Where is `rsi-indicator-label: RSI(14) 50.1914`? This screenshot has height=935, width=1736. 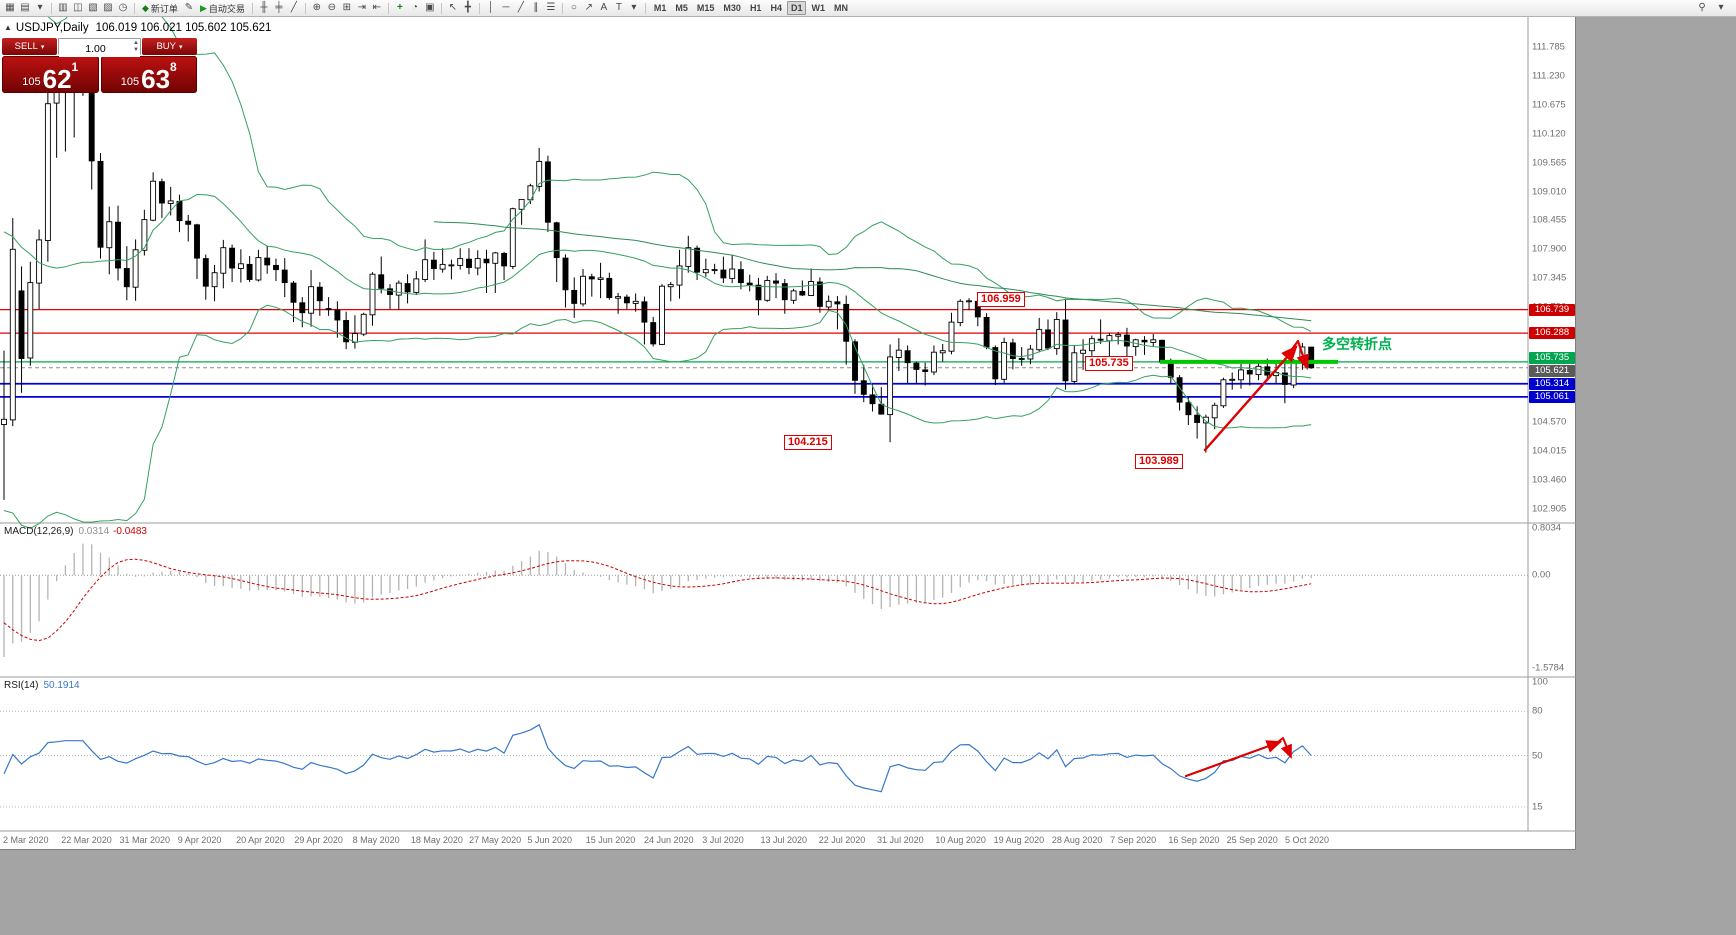 rsi-indicator-label: RSI(14) 50.1914 is located at coordinates (42, 685).